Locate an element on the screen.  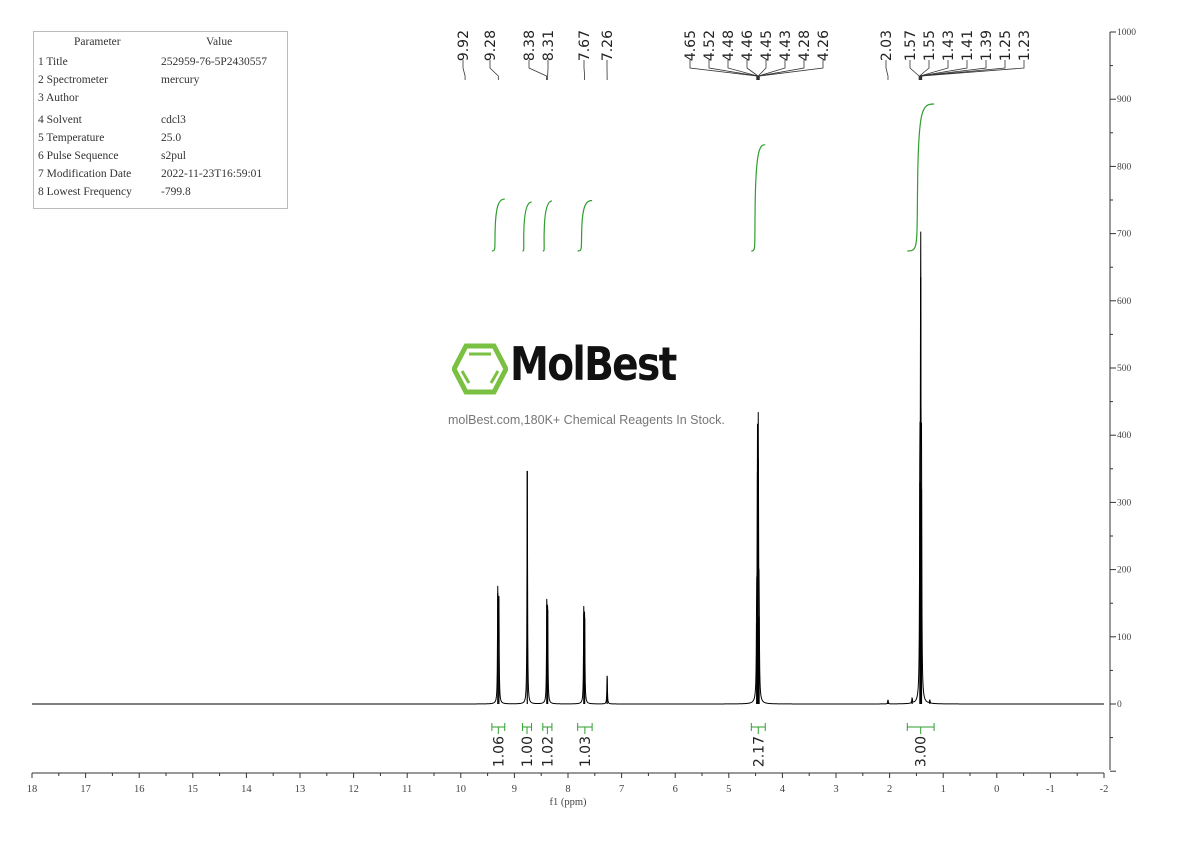
y-tick-label: 600 is located at coordinates (1124, 302).